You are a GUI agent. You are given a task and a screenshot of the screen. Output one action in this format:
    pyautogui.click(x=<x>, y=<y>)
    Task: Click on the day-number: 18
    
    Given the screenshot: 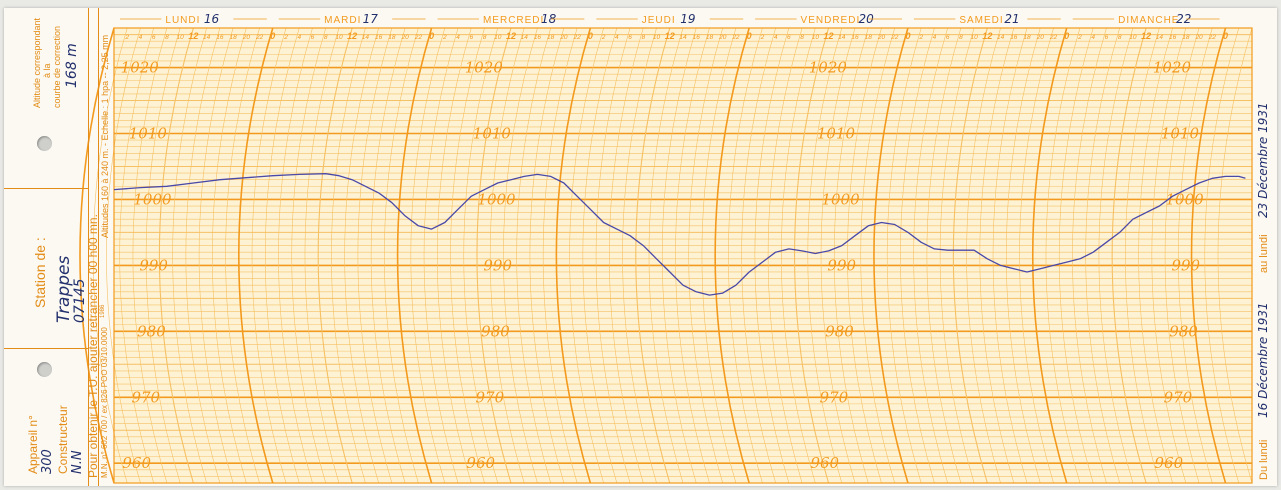 What is the action you would take?
    pyautogui.click(x=549, y=19)
    